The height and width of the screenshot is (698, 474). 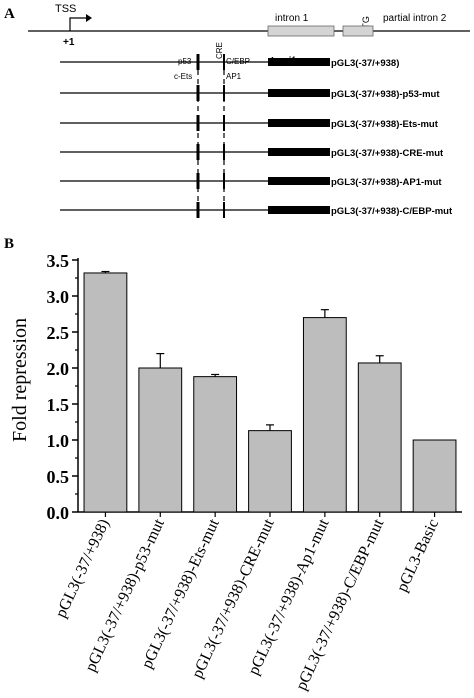 I want to click on y-tick-label: 0.0, so click(x=58, y=513).